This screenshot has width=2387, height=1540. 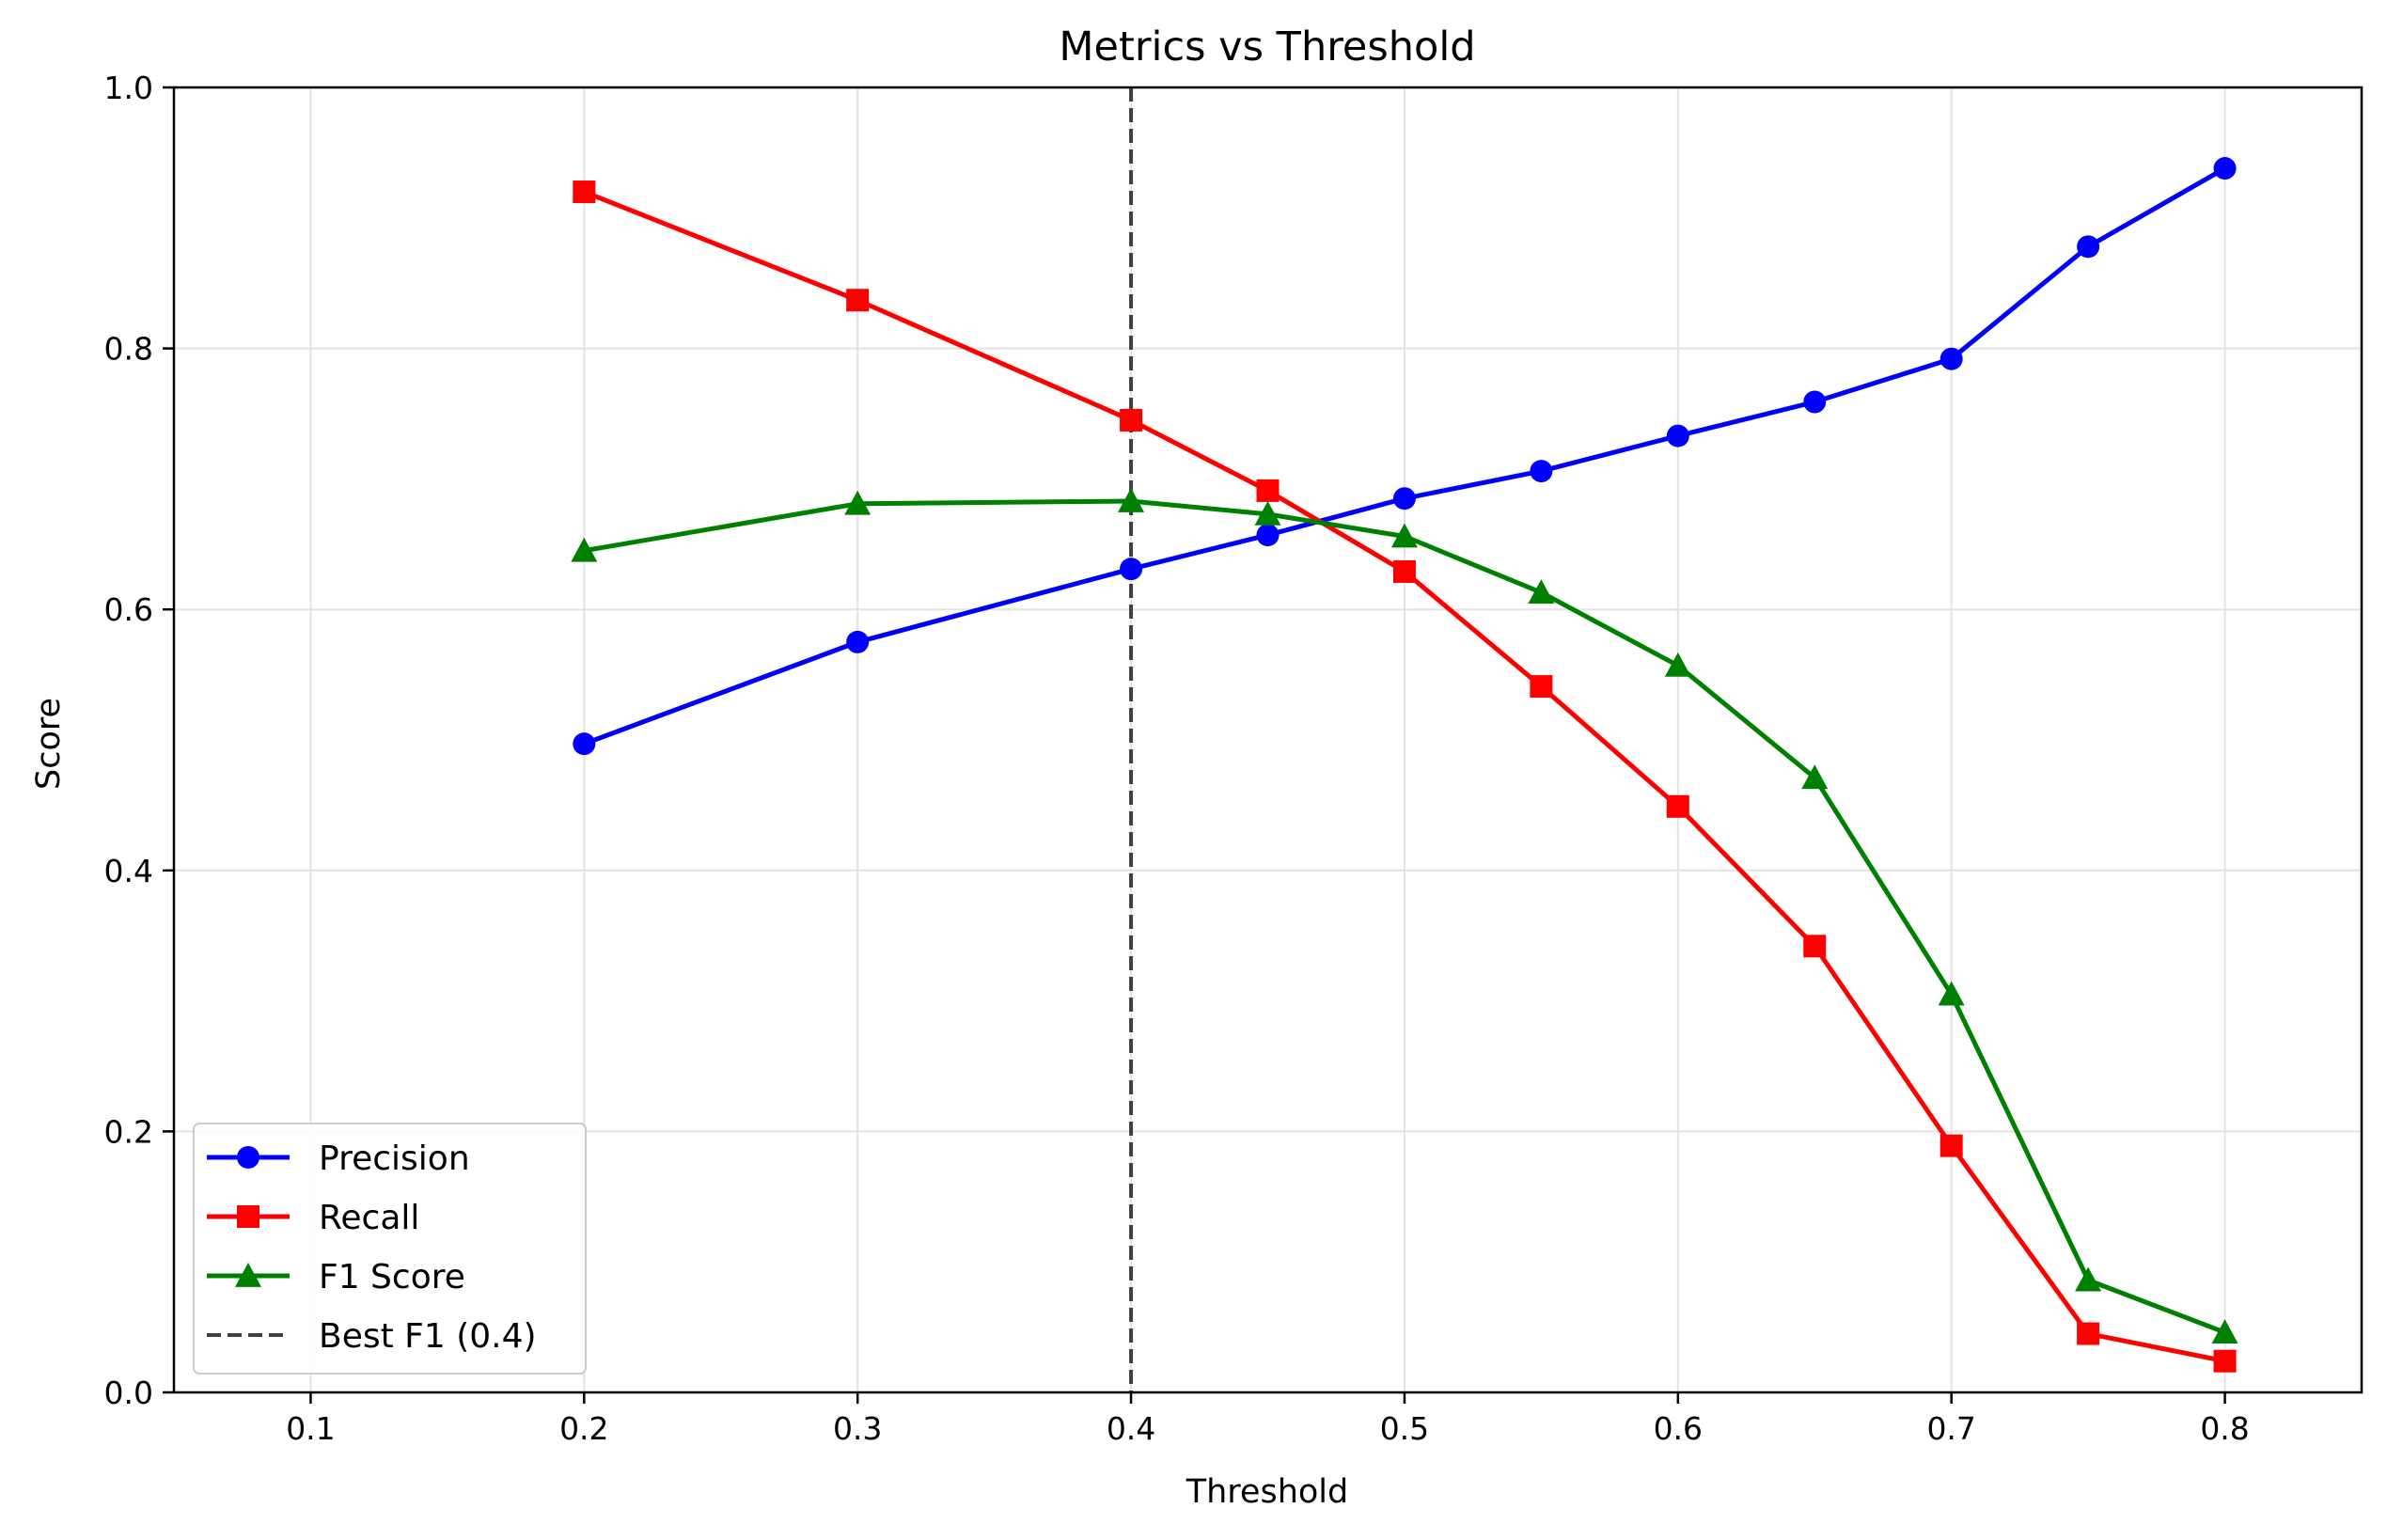 I want to click on y-tick-label: 0.2, so click(x=128, y=1131).